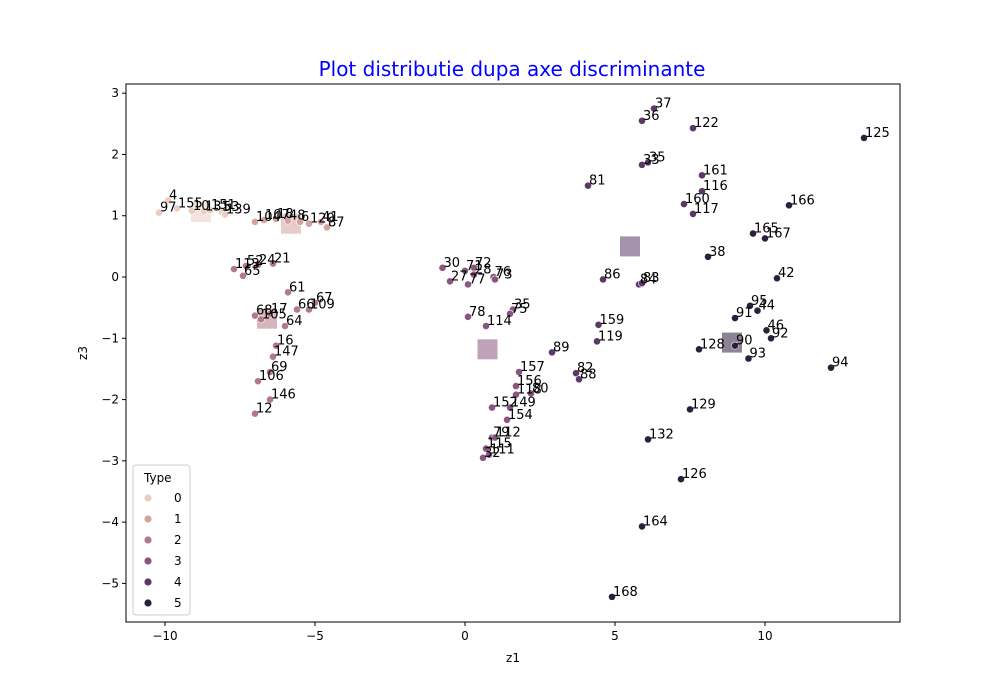  I want to click on data-point-label: 79, so click(501, 433).